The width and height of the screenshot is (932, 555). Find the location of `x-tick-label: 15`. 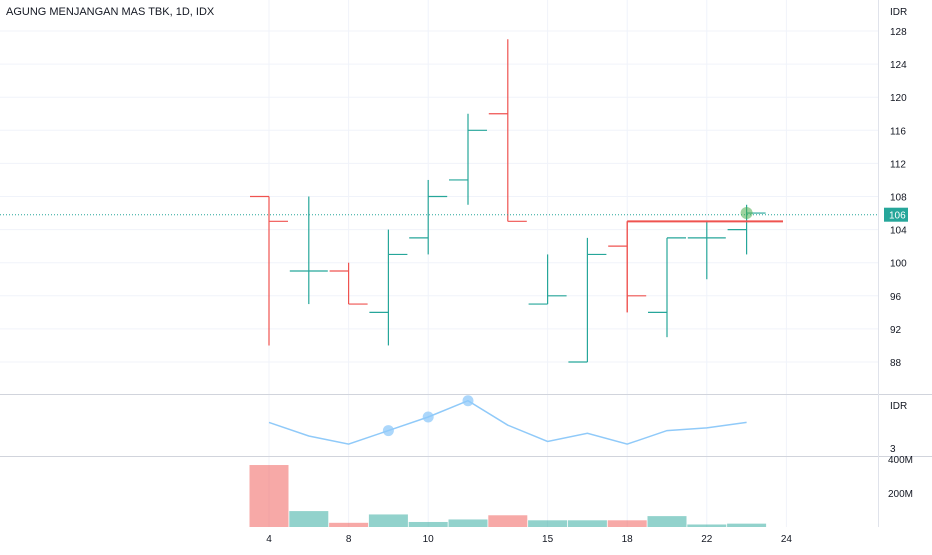

x-tick-label: 15 is located at coordinates (548, 539).